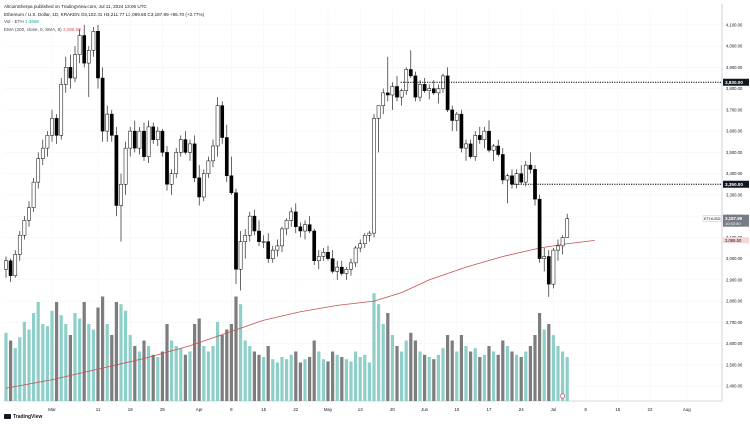  I want to click on level-tag, so click(736, 184).